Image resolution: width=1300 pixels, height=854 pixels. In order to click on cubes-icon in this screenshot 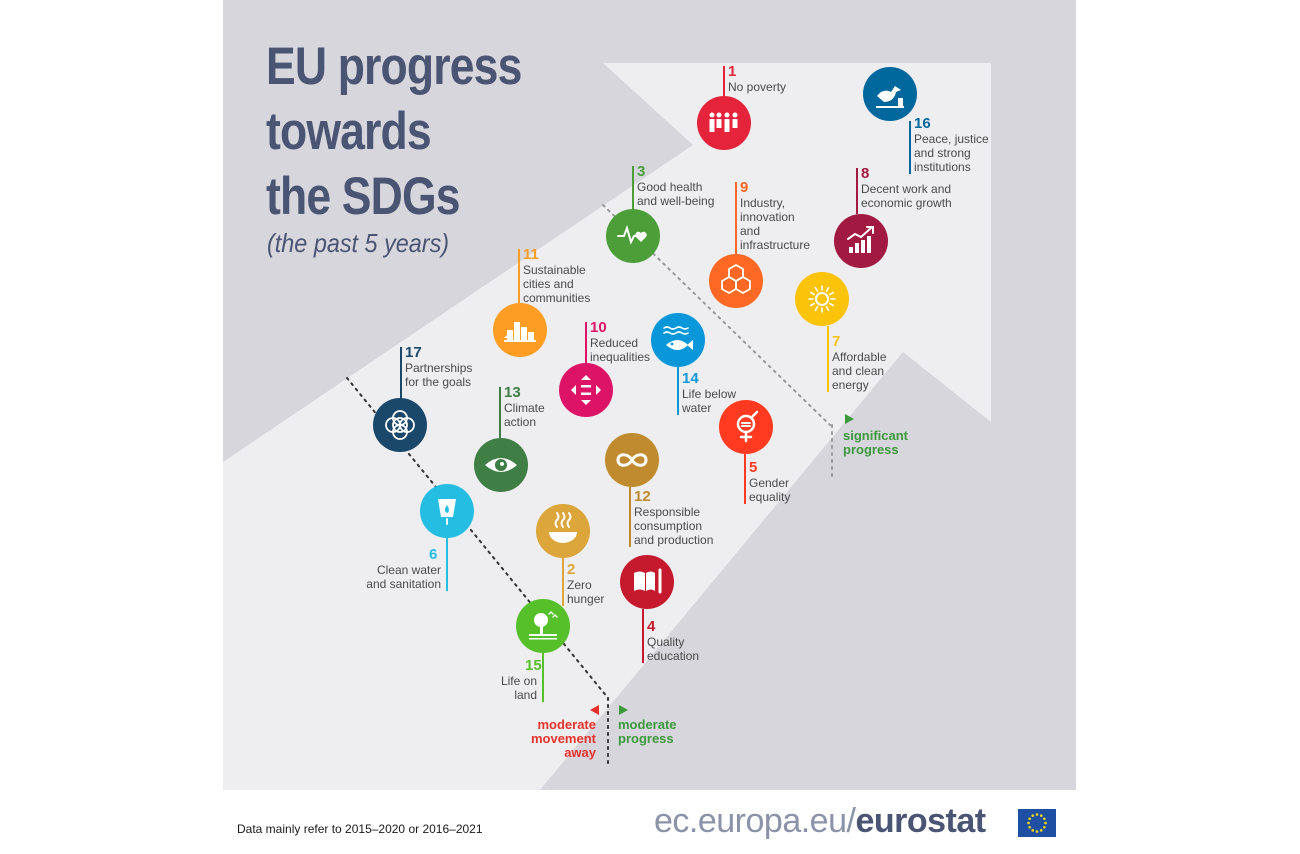, I will do `click(736, 279)`.